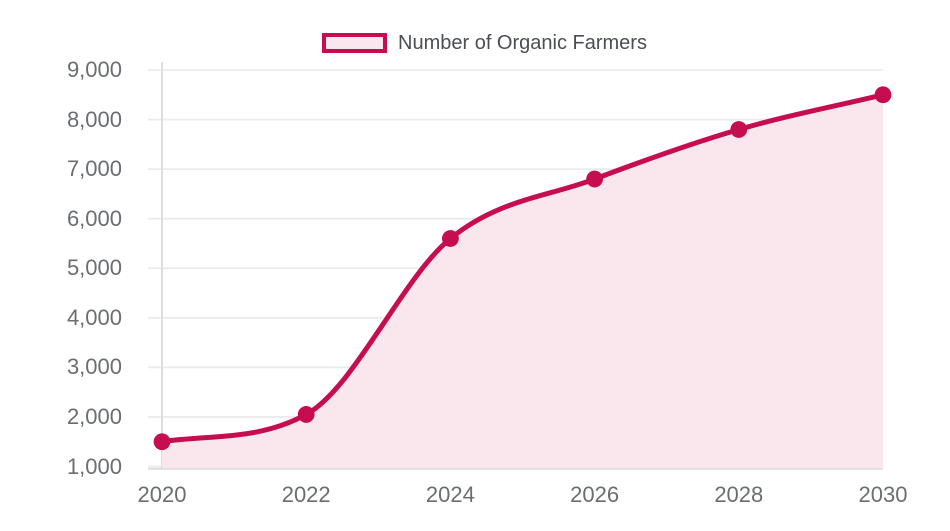  What do you see at coordinates (883, 494) in the screenshot?
I see `x-tick-label: 2030` at bounding box center [883, 494].